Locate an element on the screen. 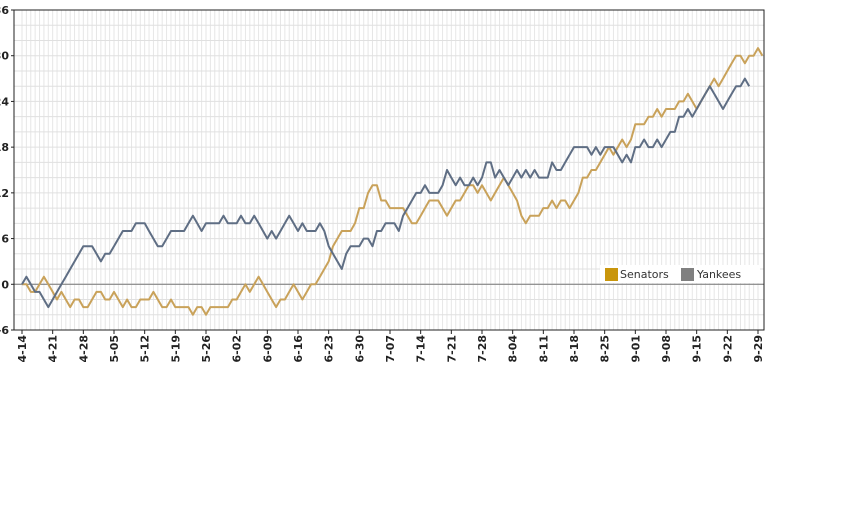  y-tick-label: -6 is located at coordinates (4, 330).